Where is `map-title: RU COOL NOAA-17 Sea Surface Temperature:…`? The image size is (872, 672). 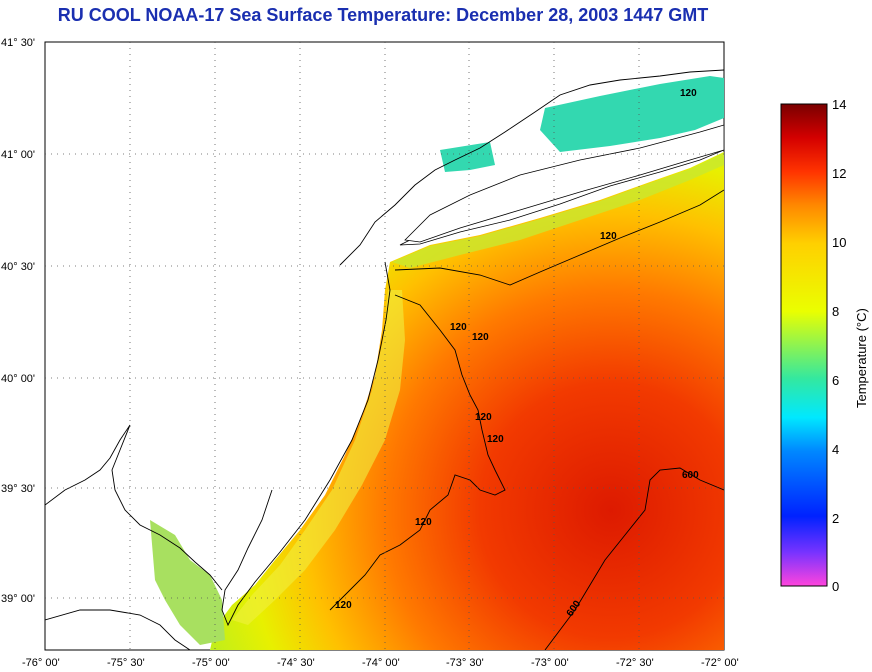 map-title: RU COOL NOAA-17 Sea Surface Temperature:… is located at coordinates (383, 15).